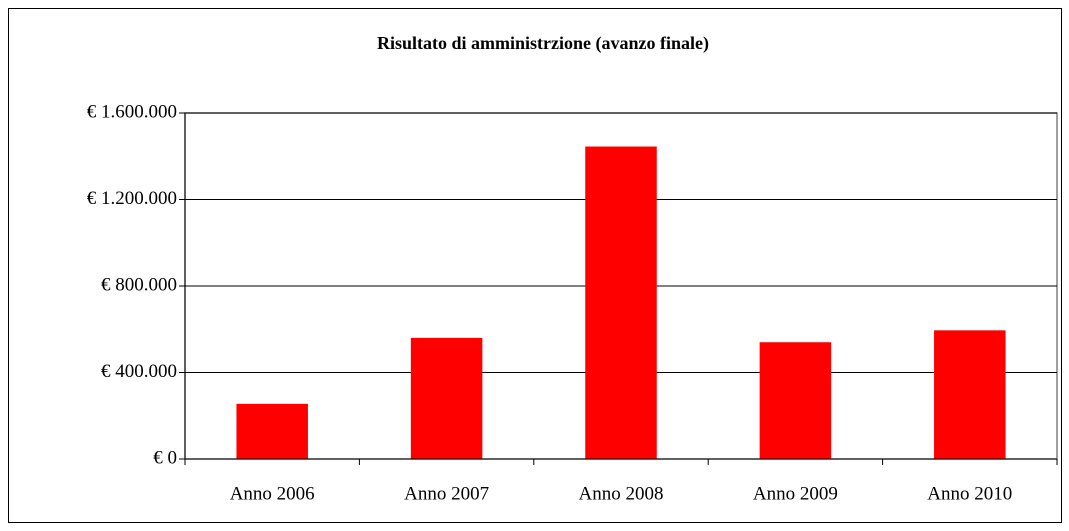  Describe the element at coordinates (795, 493) in the screenshot. I see `x-tick-label: Anno 2009` at that location.